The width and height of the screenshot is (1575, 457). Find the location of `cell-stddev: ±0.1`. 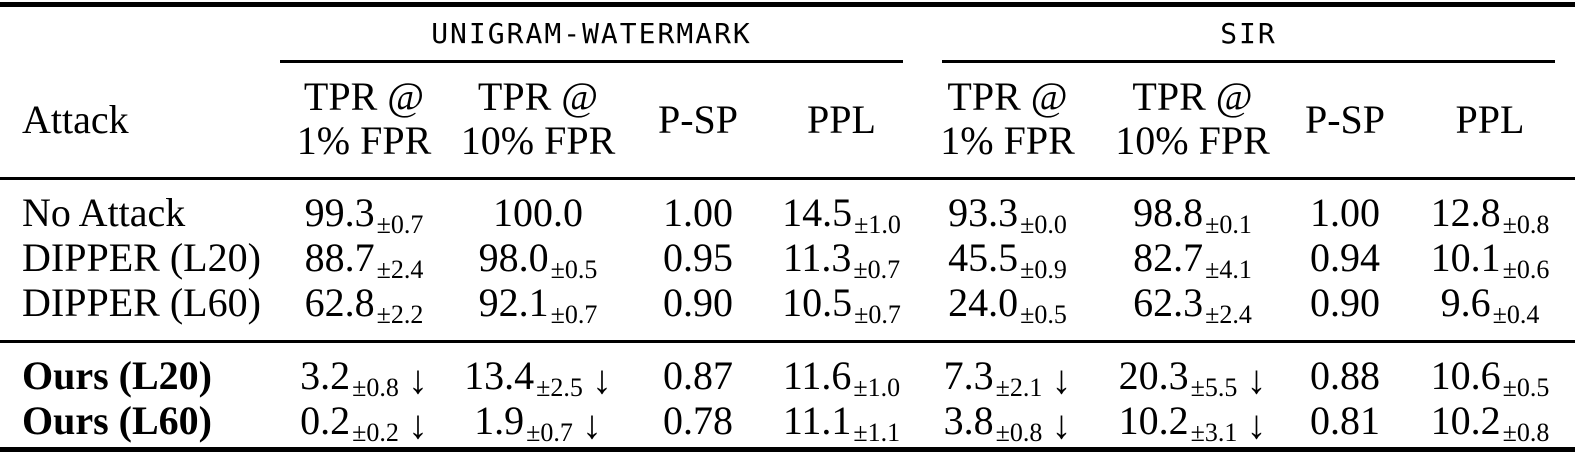

cell-stddev: ±0.1 is located at coordinates (1228, 224).